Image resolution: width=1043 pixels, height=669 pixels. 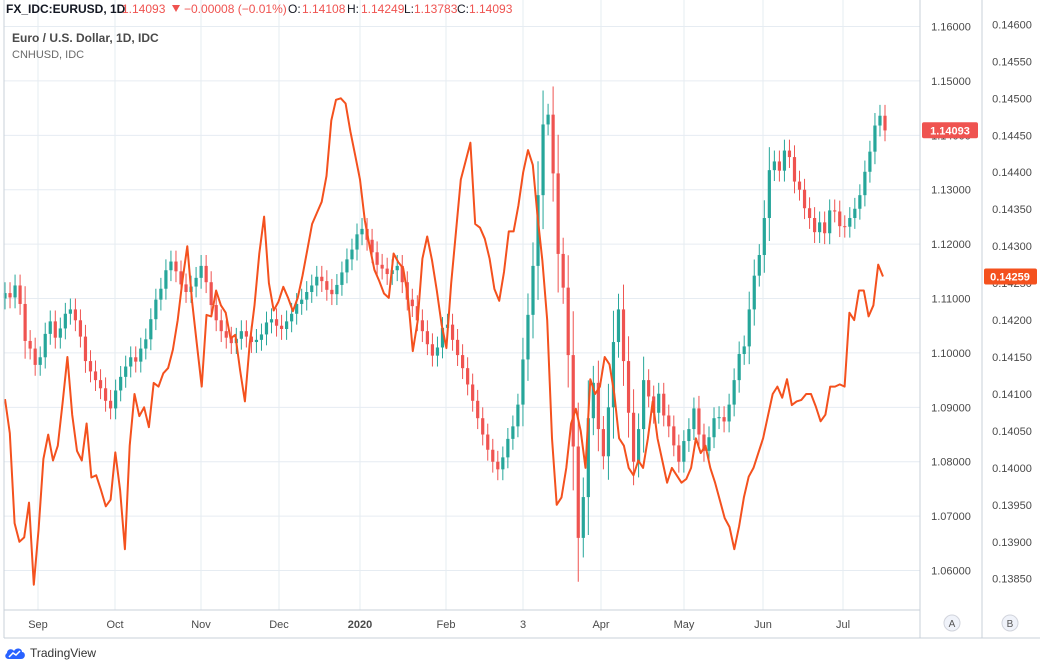 What do you see at coordinates (1012, 247) in the screenshot?
I see `axis-b-tick-label: 0.14300` at bounding box center [1012, 247].